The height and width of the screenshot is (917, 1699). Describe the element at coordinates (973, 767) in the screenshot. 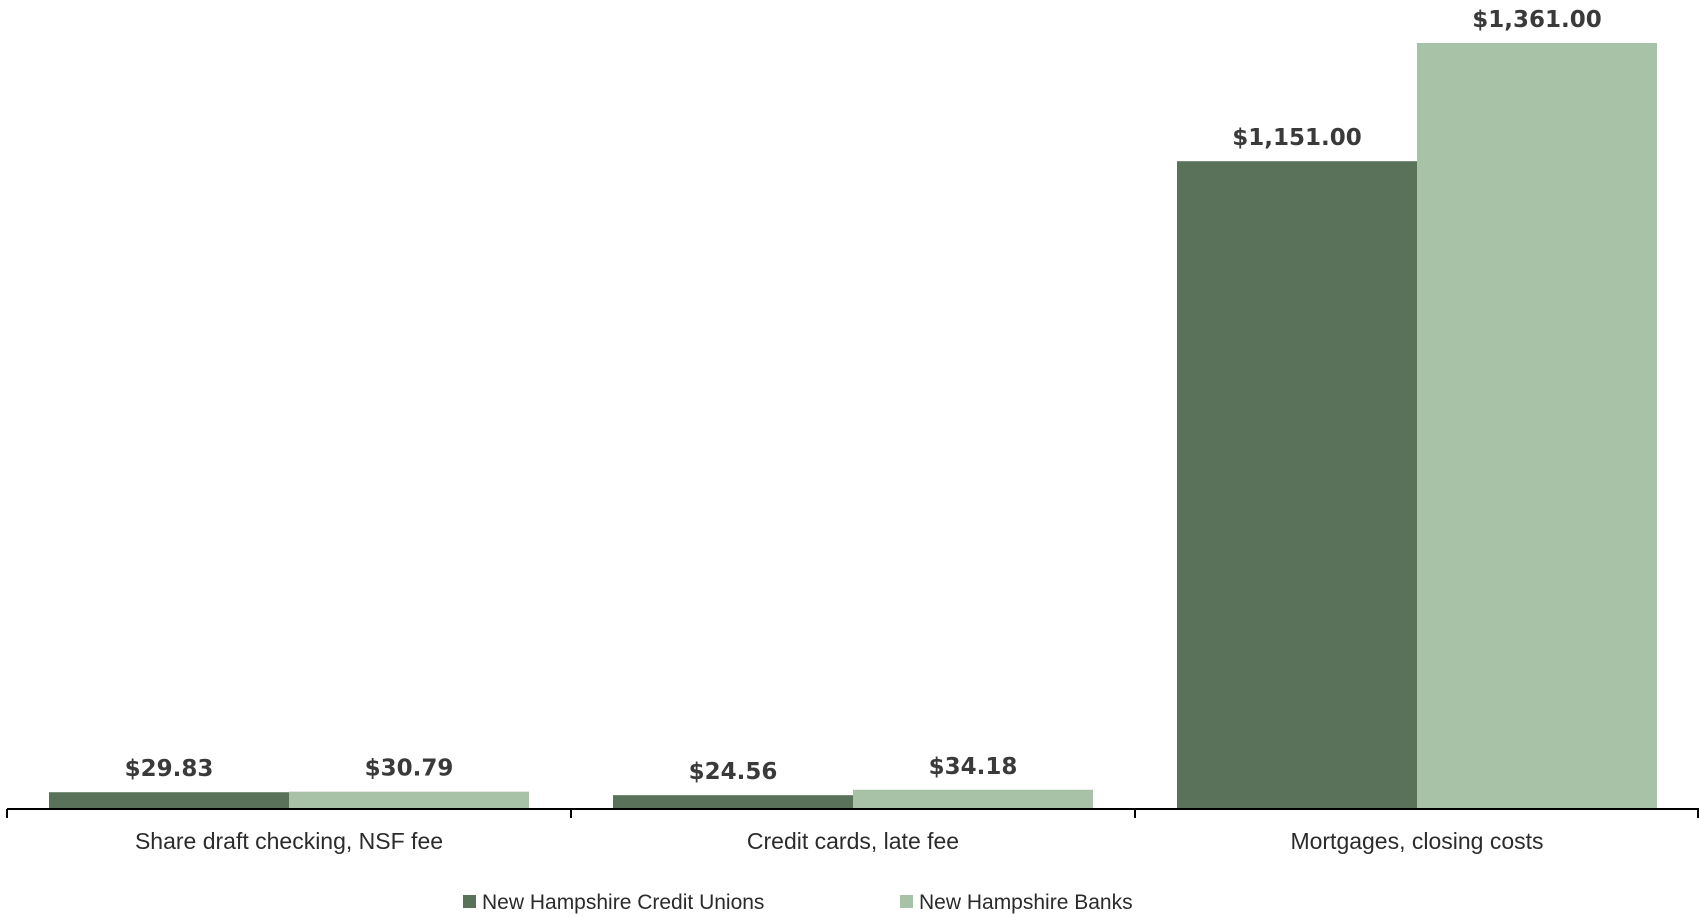

I see `data-label-new-hampshire-banks-credit-cards-late-fee: $34.18` at that location.